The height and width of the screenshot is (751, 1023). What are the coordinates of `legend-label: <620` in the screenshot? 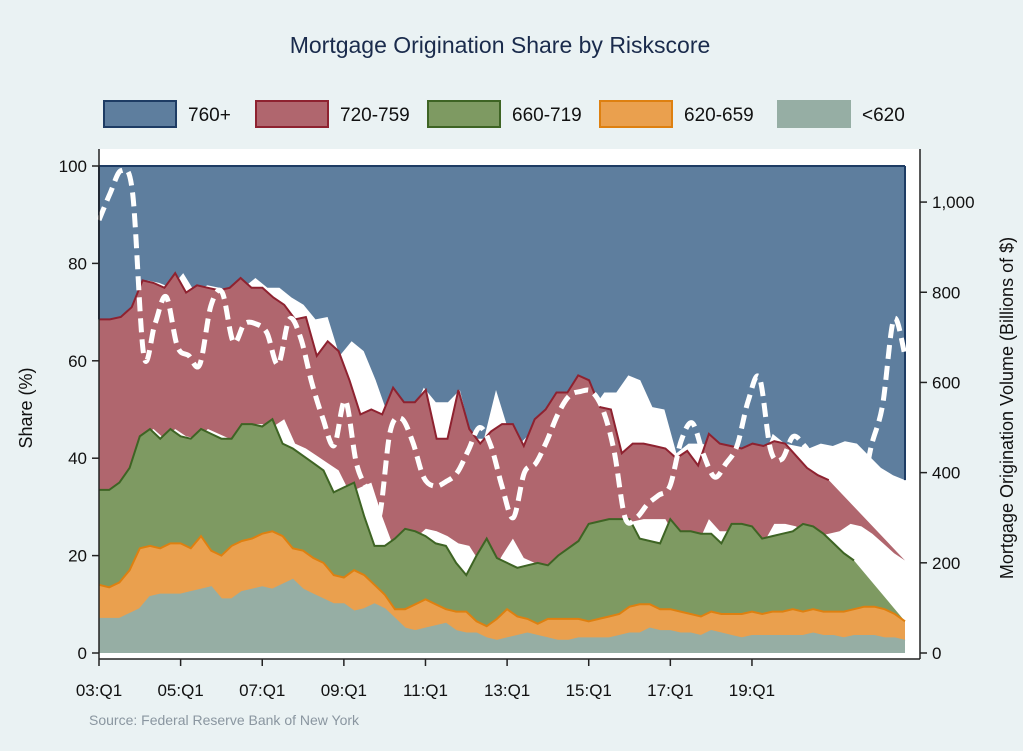 It's located at (883, 115).